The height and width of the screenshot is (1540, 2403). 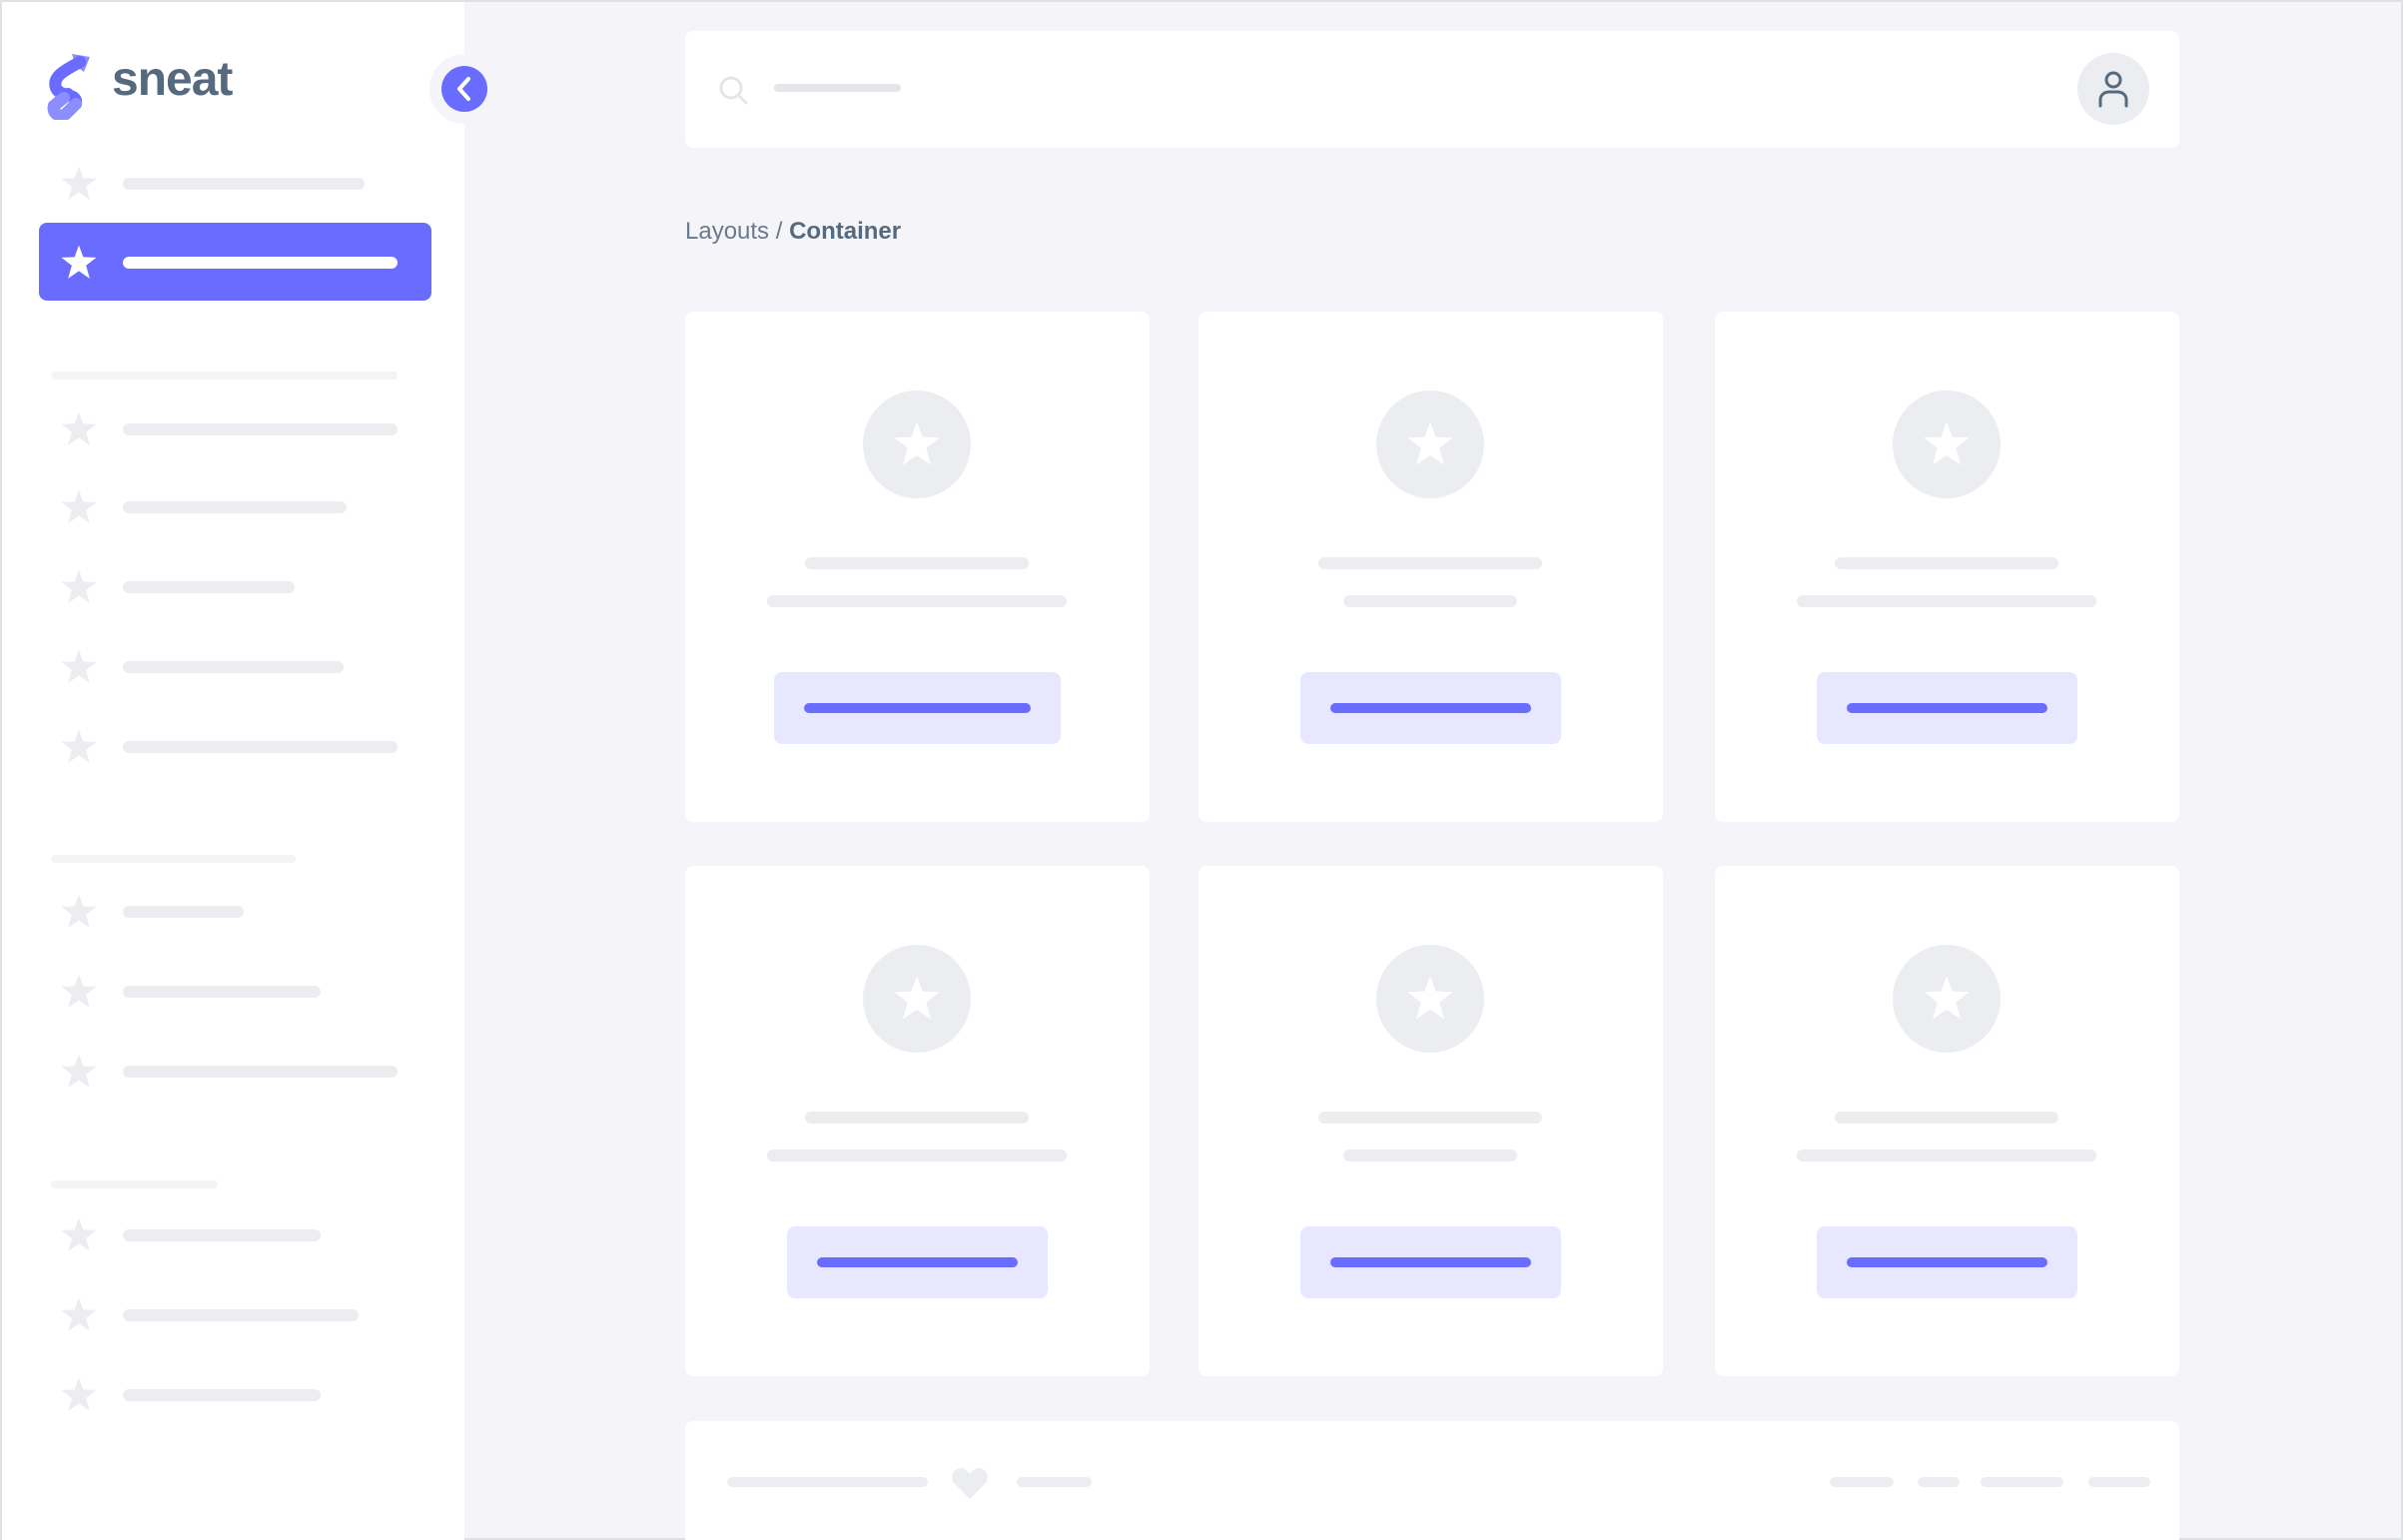 What do you see at coordinates (970, 1483) in the screenshot?
I see `heart-icon` at bounding box center [970, 1483].